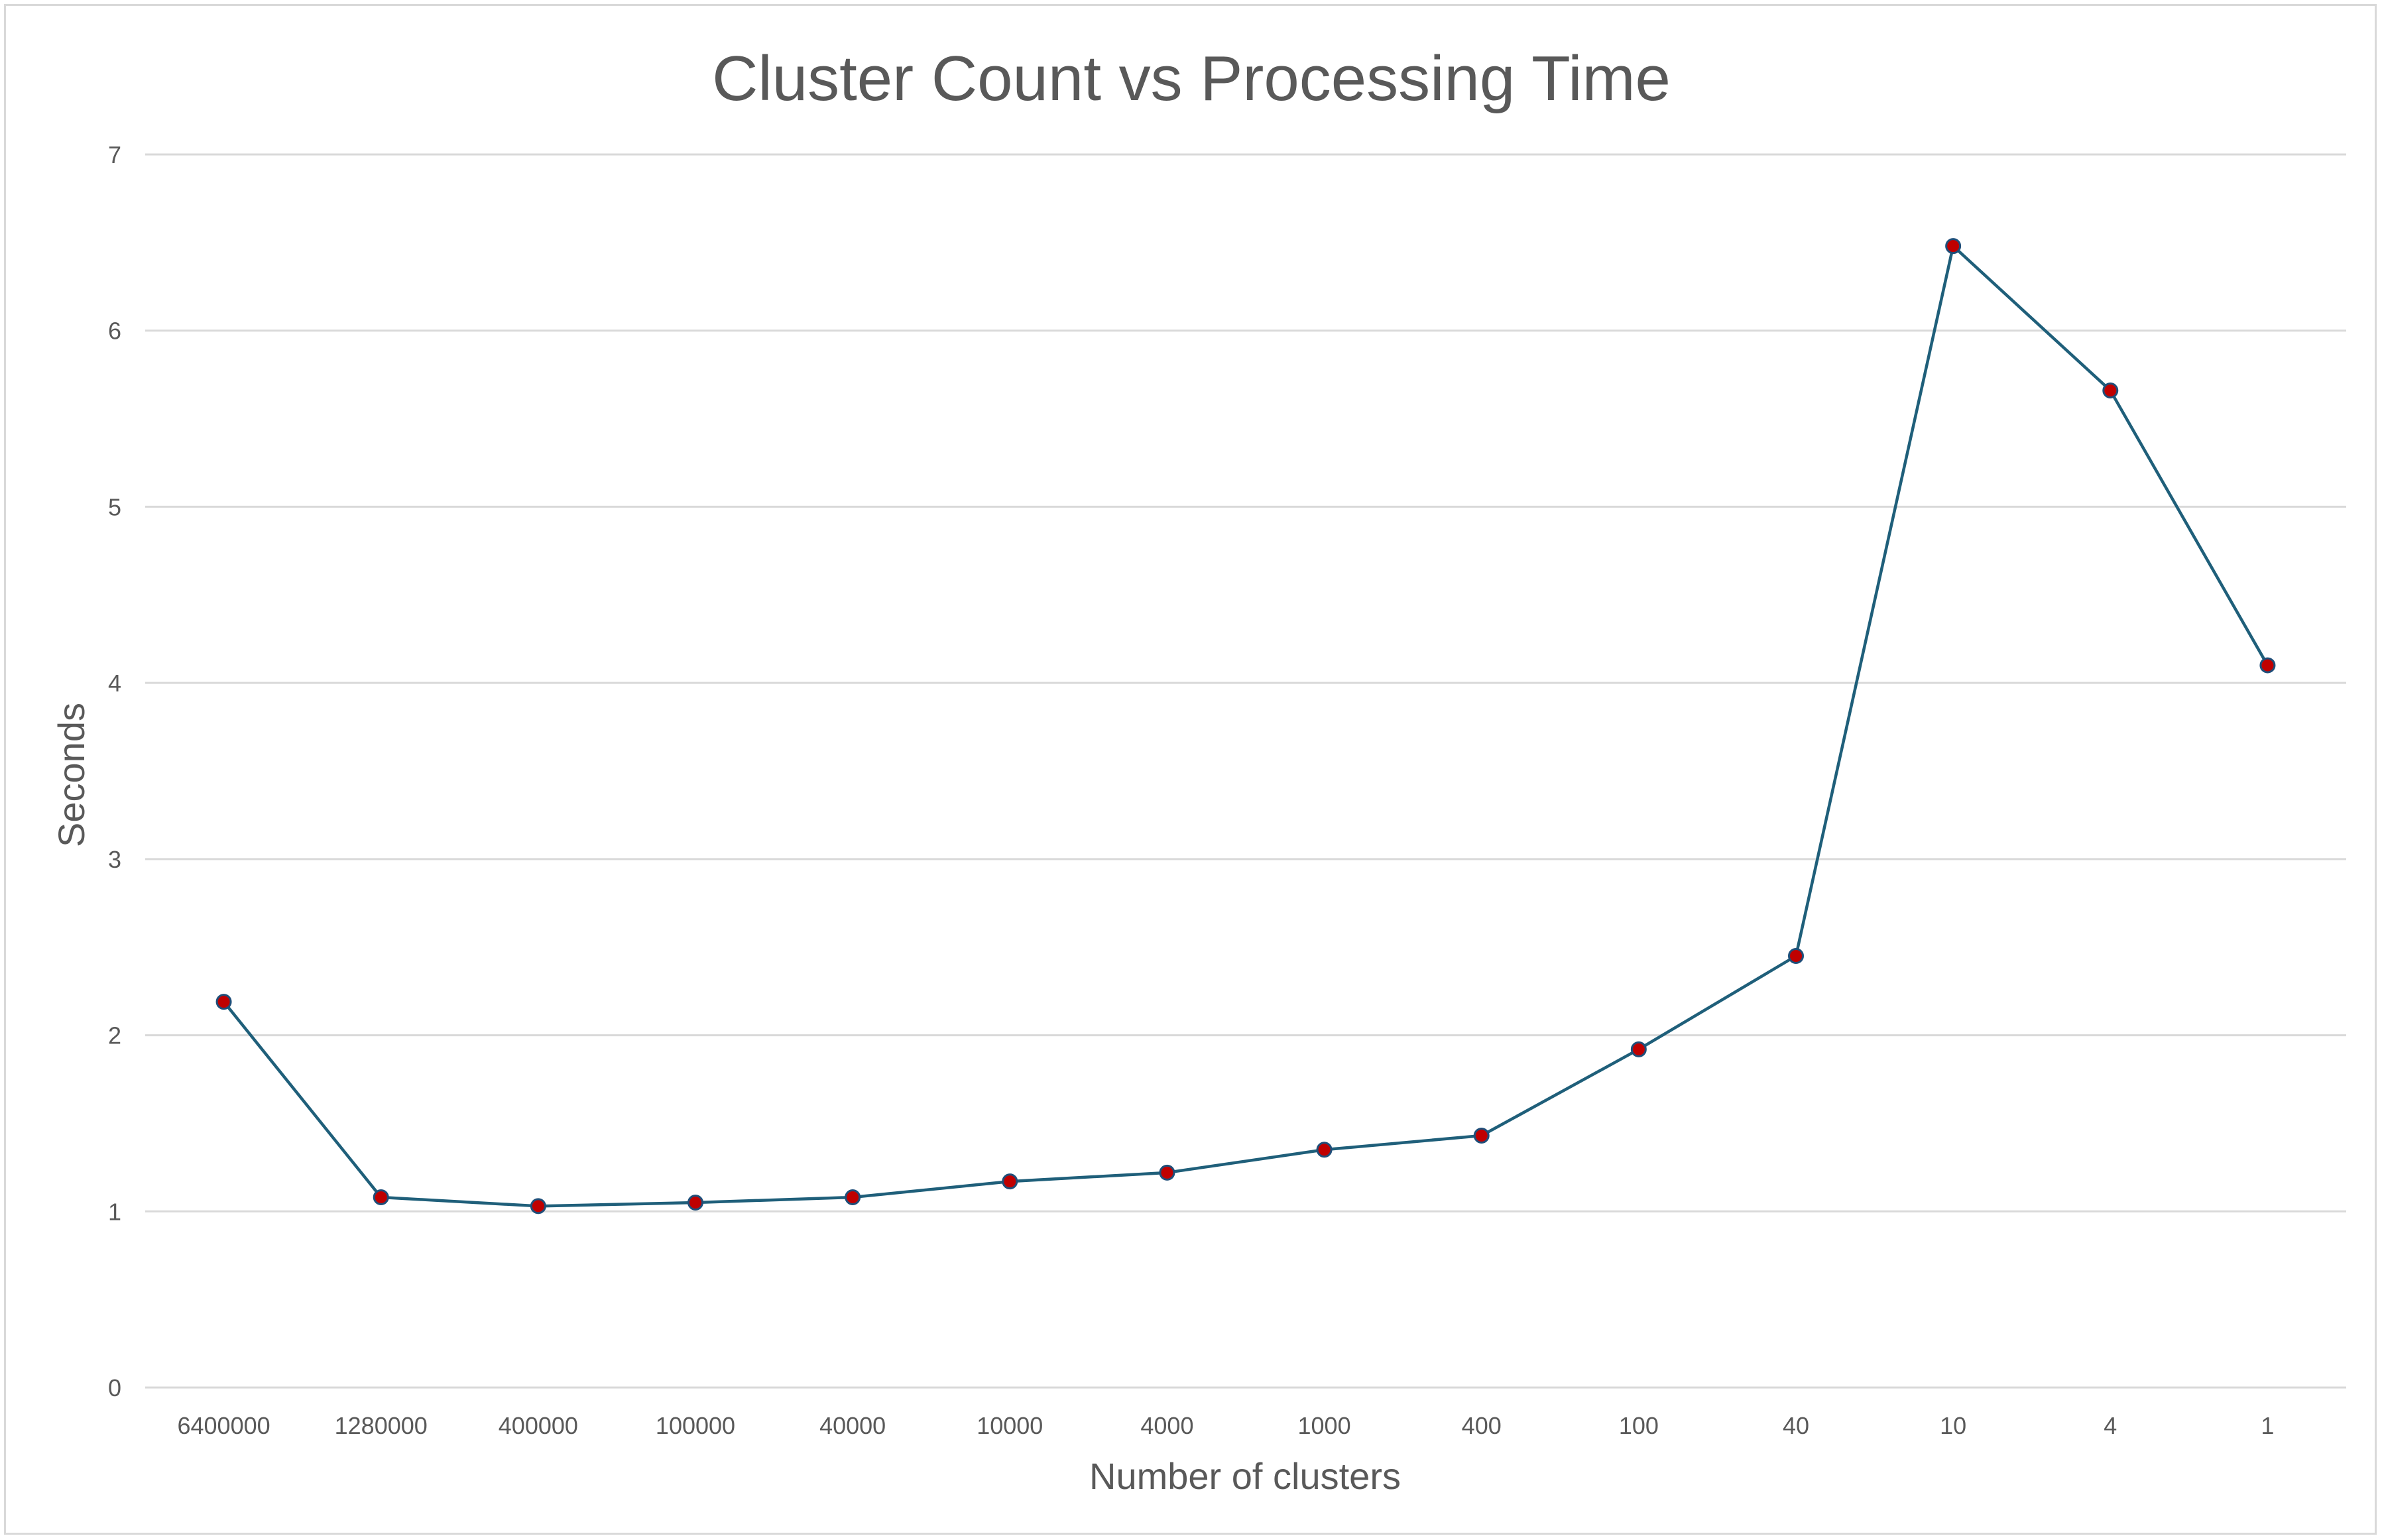  I want to click on x-tick-label-40: 40, so click(1796, 1425).